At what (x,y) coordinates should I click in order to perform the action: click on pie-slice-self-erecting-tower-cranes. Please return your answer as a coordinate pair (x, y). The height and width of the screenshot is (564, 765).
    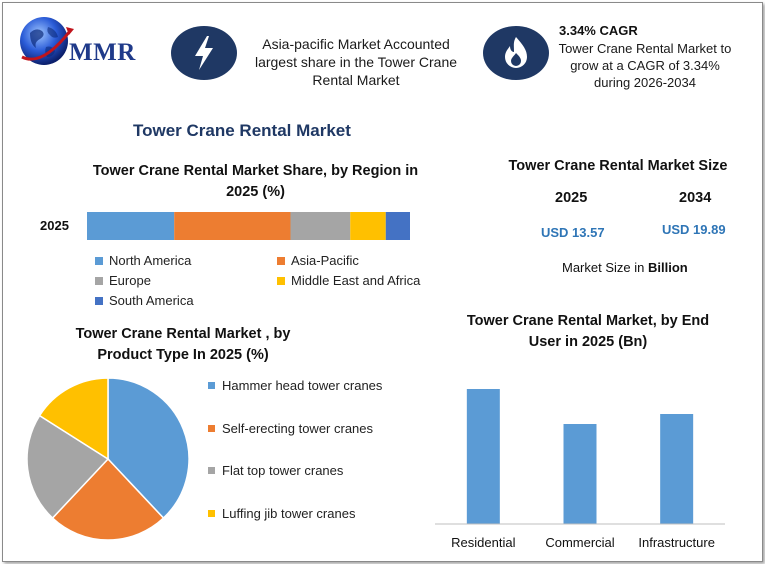
    Looking at the image, I should click on (108, 499).